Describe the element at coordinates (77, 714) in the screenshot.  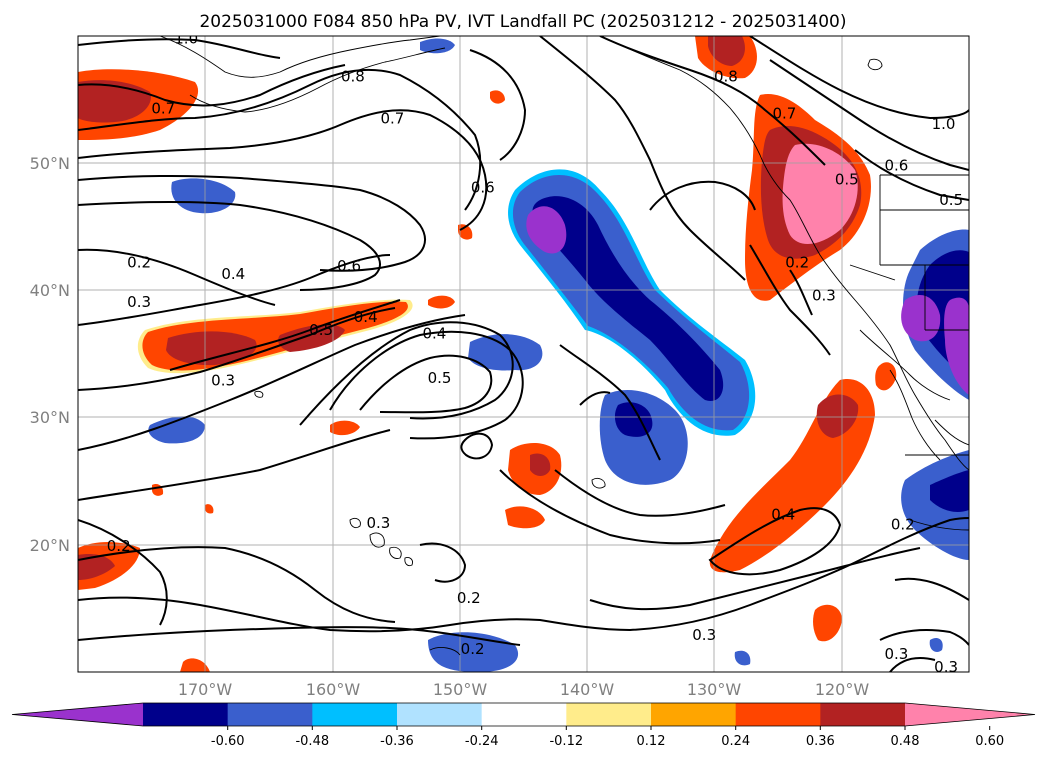
I see `colorbar-extend-low` at that location.